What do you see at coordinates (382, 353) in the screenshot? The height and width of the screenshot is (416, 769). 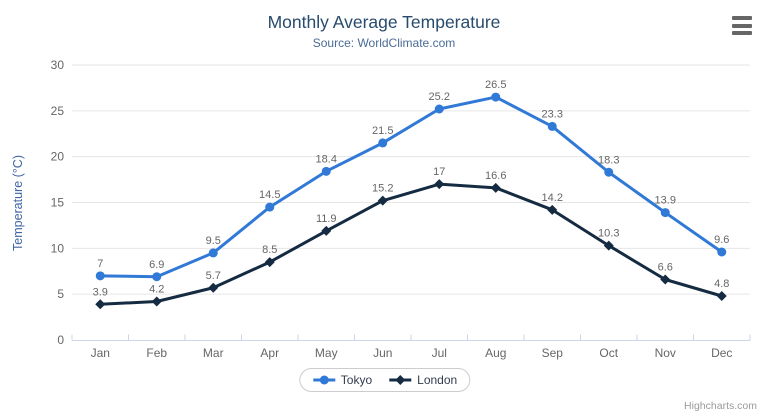 I see `xaxis-category-label: Jun` at bounding box center [382, 353].